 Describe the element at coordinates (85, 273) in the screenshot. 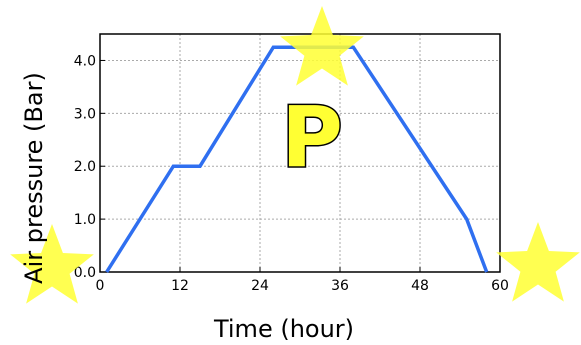

I see `y-tick-label: 0.0` at that location.